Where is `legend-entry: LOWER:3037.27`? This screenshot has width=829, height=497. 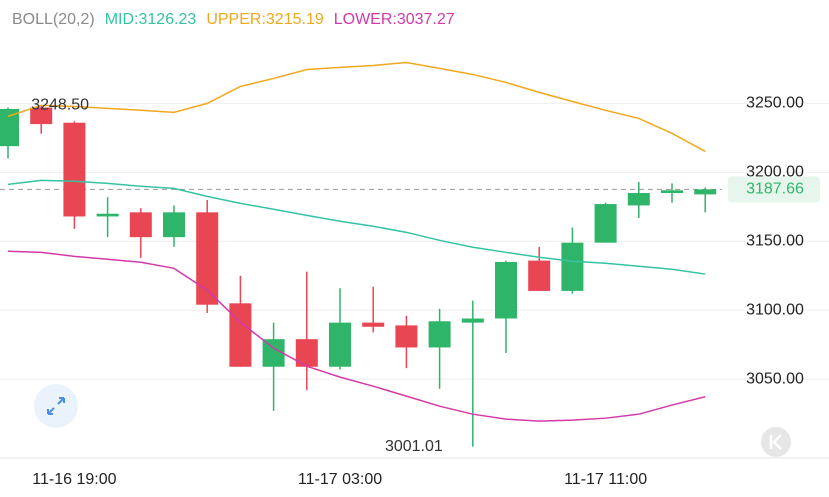 legend-entry: LOWER:3037.27 is located at coordinates (394, 19).